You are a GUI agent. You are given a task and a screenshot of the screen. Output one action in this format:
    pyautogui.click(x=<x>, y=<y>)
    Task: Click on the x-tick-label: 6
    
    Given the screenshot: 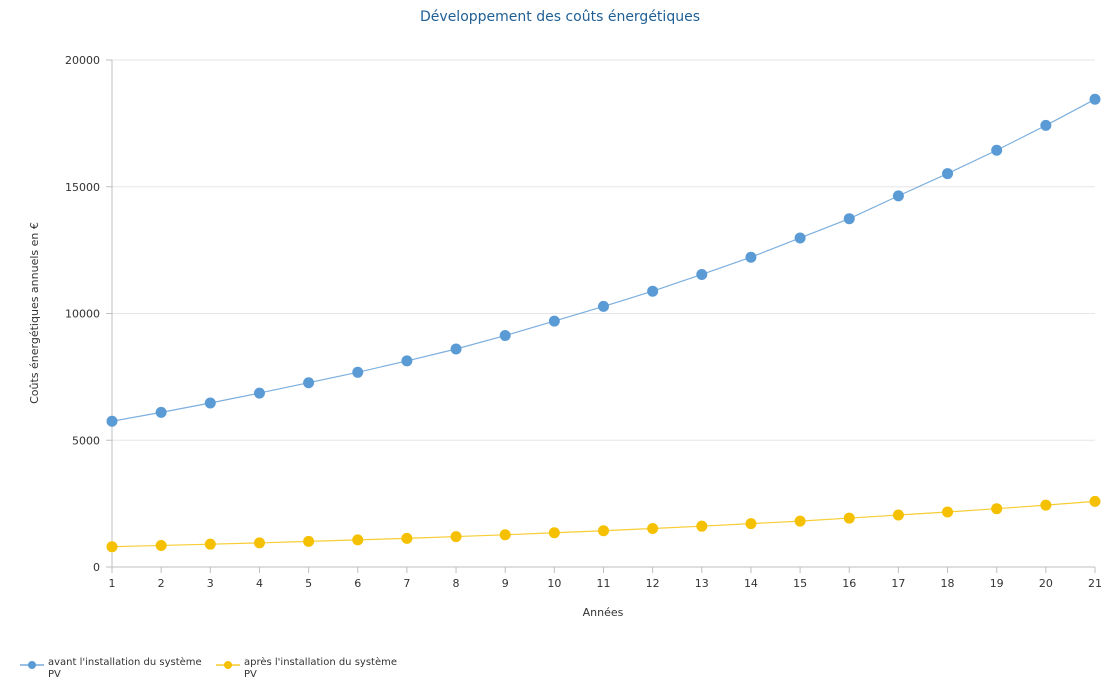 What is the action you would take?
    pyautogui.click(x=357, y=583)
    